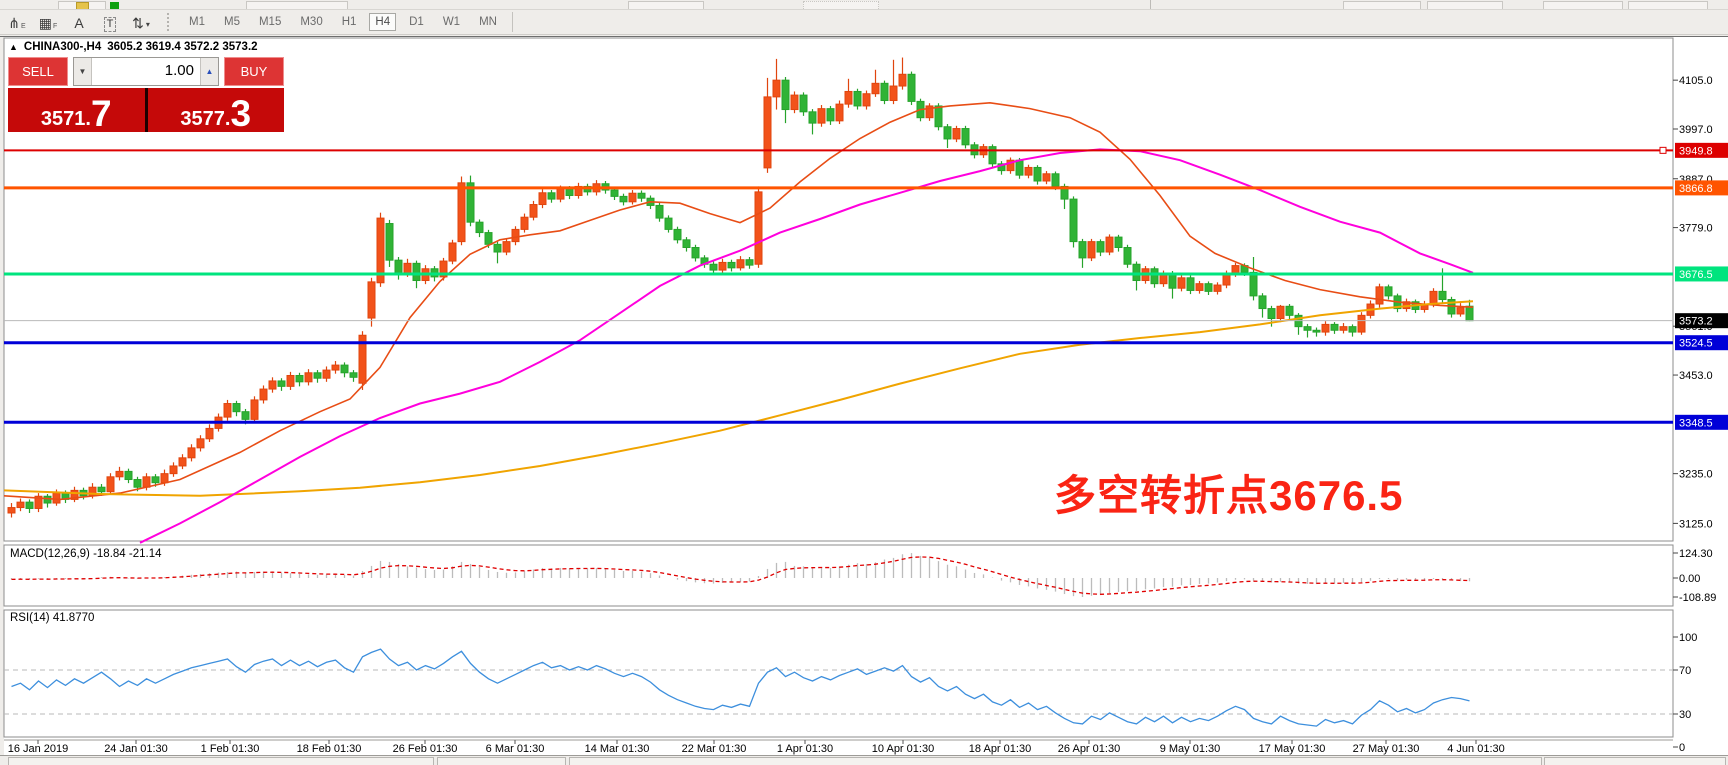 This screenshot has width=1728, height=765. What do you see at coordinates (416, 22) in the screenshot?
I see `timeframe-D1: D1` at bounding box center [416, 22].